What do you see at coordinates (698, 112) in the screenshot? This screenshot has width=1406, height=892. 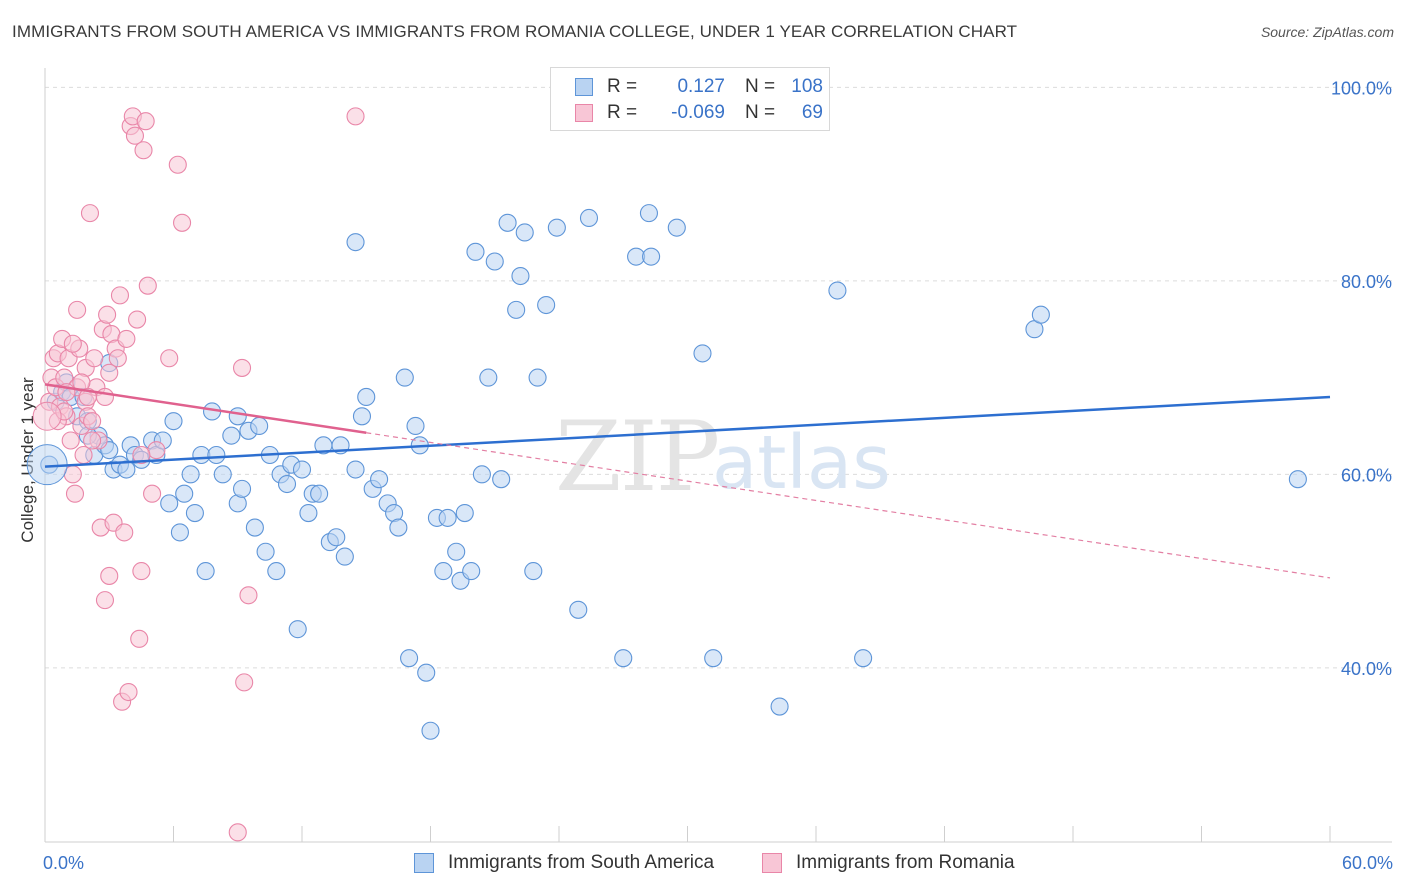 I see `legend-r-value: -0.069` at bounding box center [698, 112].